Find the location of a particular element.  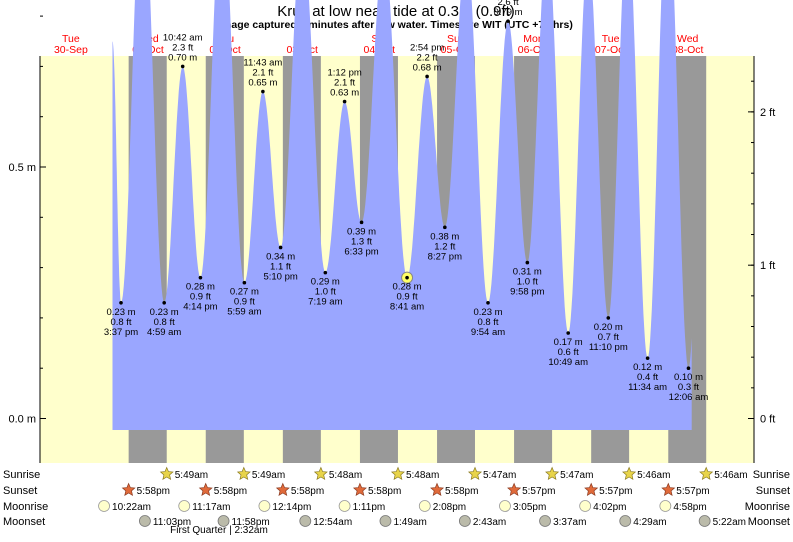

moonset-time: 3:37am is located at coordinates (569, 522).